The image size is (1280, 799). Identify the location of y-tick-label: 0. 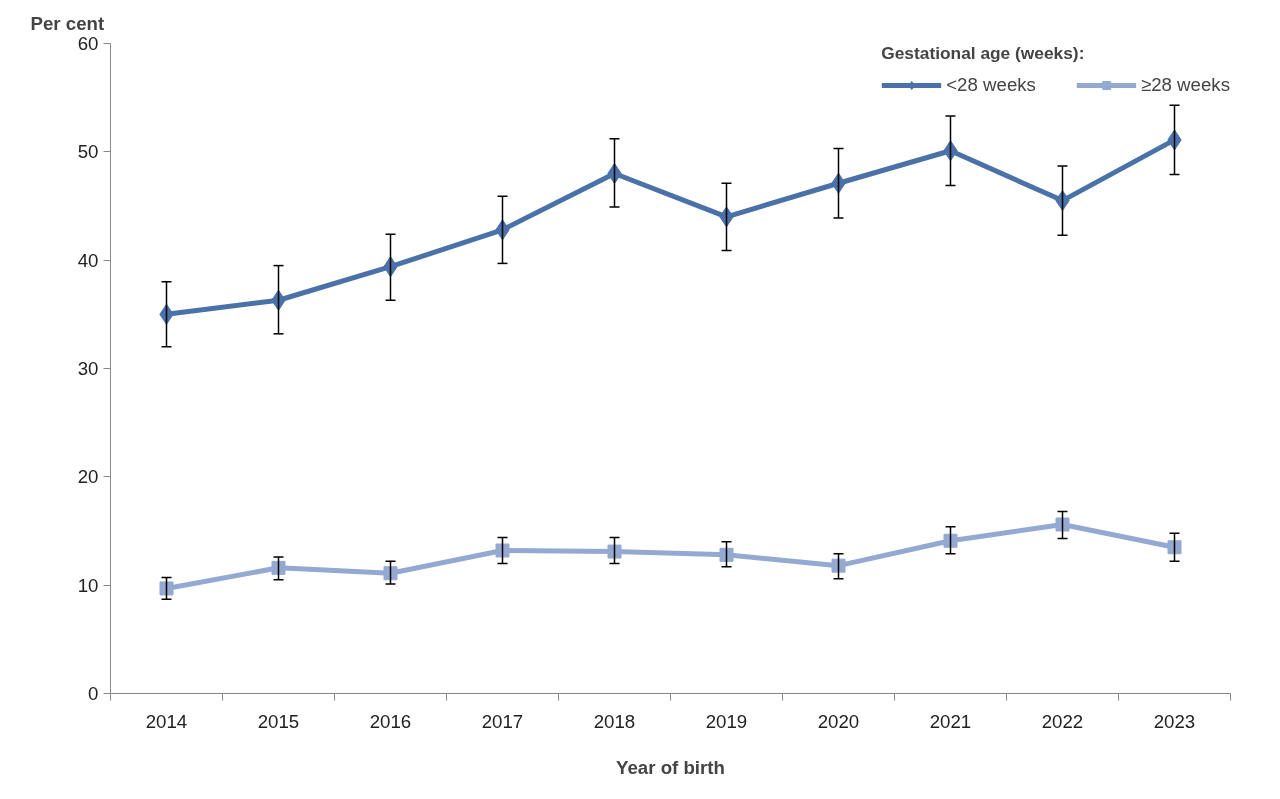
(93, 693).